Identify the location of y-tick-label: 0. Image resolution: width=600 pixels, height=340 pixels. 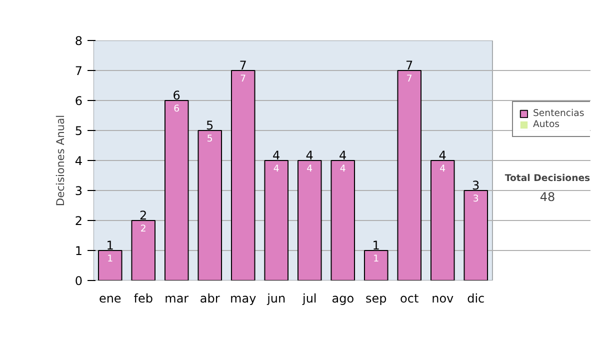
(78, 281).